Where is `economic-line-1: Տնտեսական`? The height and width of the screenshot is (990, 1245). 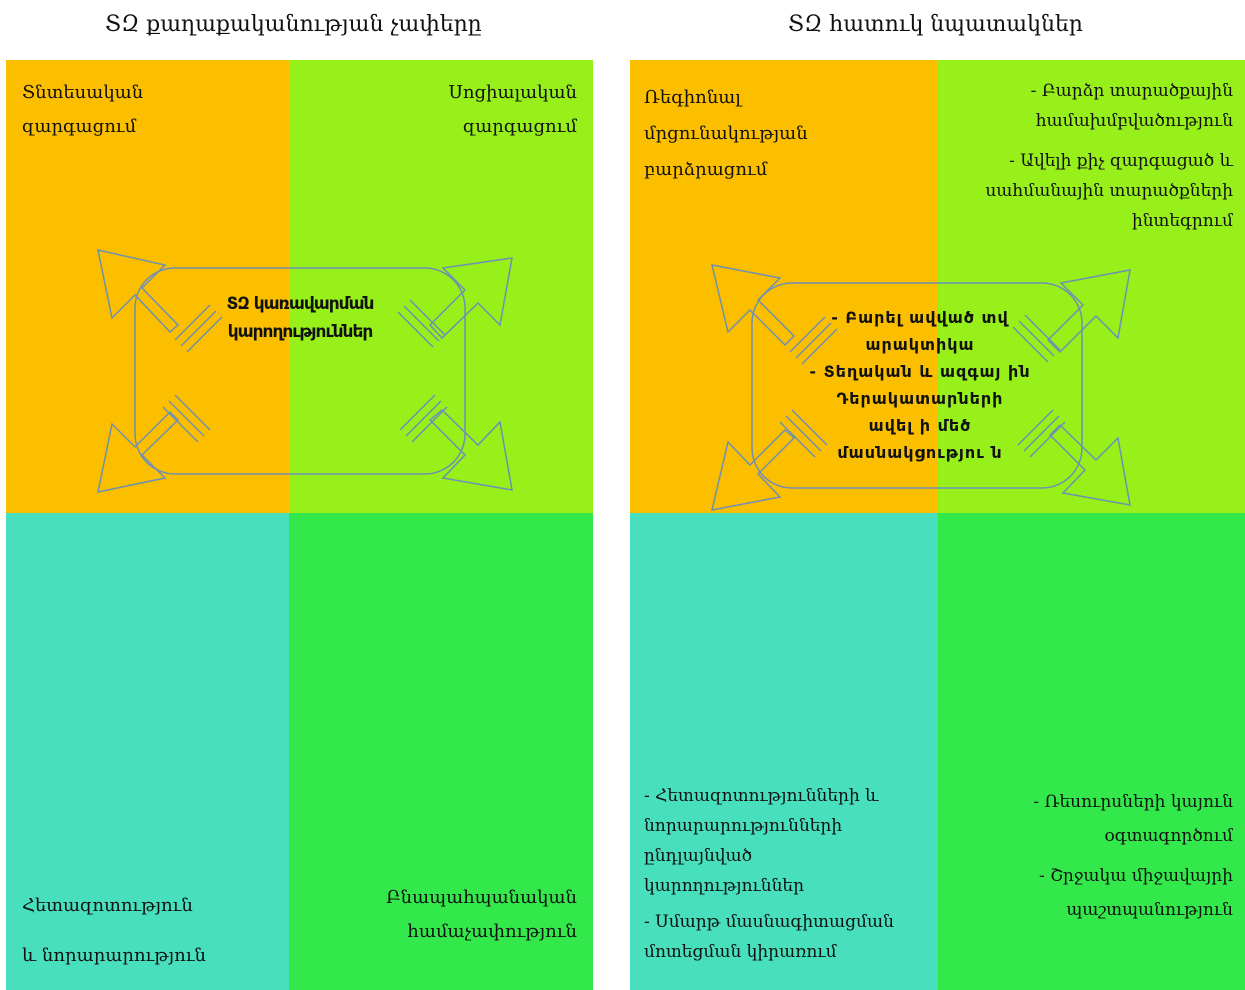 economic-line-1: Տնտեսական is located at coordinates (83, 92).